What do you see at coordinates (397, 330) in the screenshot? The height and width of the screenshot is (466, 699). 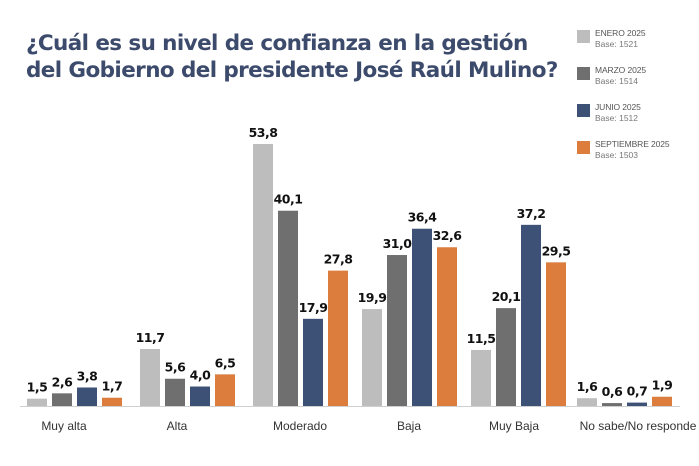 I see `bar-baja-marzo-2025` at bounding box center [397, 330].